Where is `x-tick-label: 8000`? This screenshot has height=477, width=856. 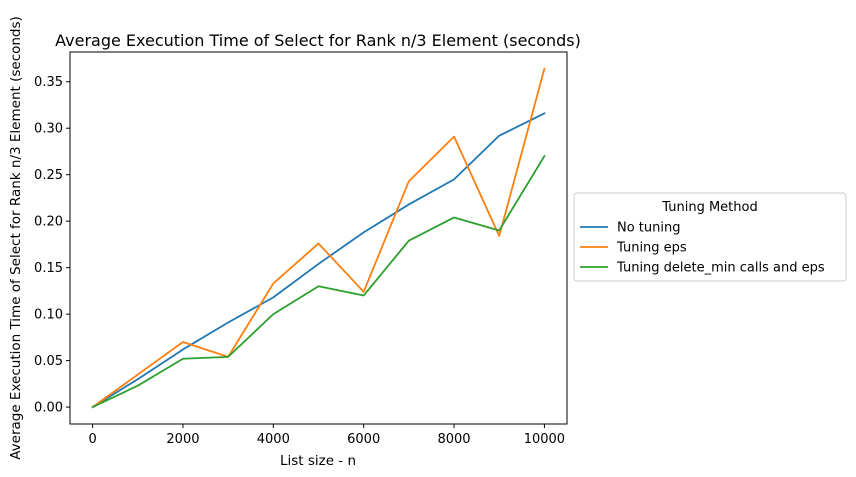
x-tick-label: 8000 is located at coordinates (453, 439).